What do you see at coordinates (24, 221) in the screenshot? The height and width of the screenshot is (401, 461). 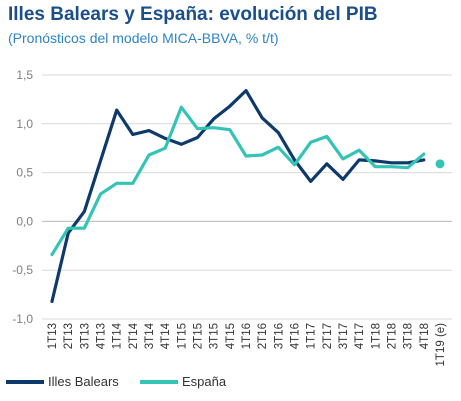 I see `y-tick-label: 0,0` at bounding box center [24, 221].